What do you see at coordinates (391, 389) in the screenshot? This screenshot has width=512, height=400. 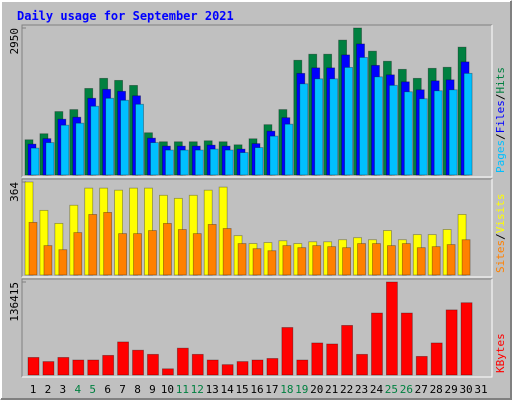 I see `x-tick-label: 25` at bounding box center [391, 389].